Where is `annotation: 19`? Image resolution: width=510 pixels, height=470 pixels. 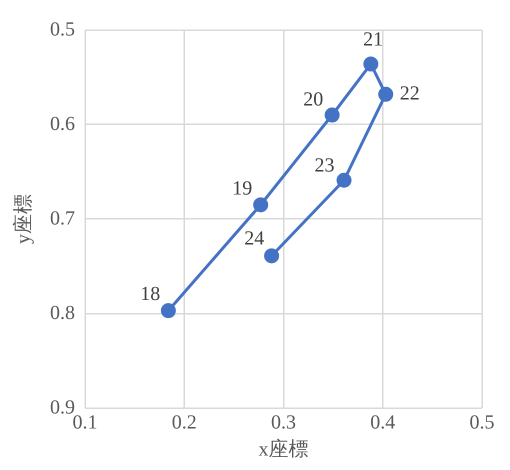
annotation: 19 is located at coordinates (242, 189).